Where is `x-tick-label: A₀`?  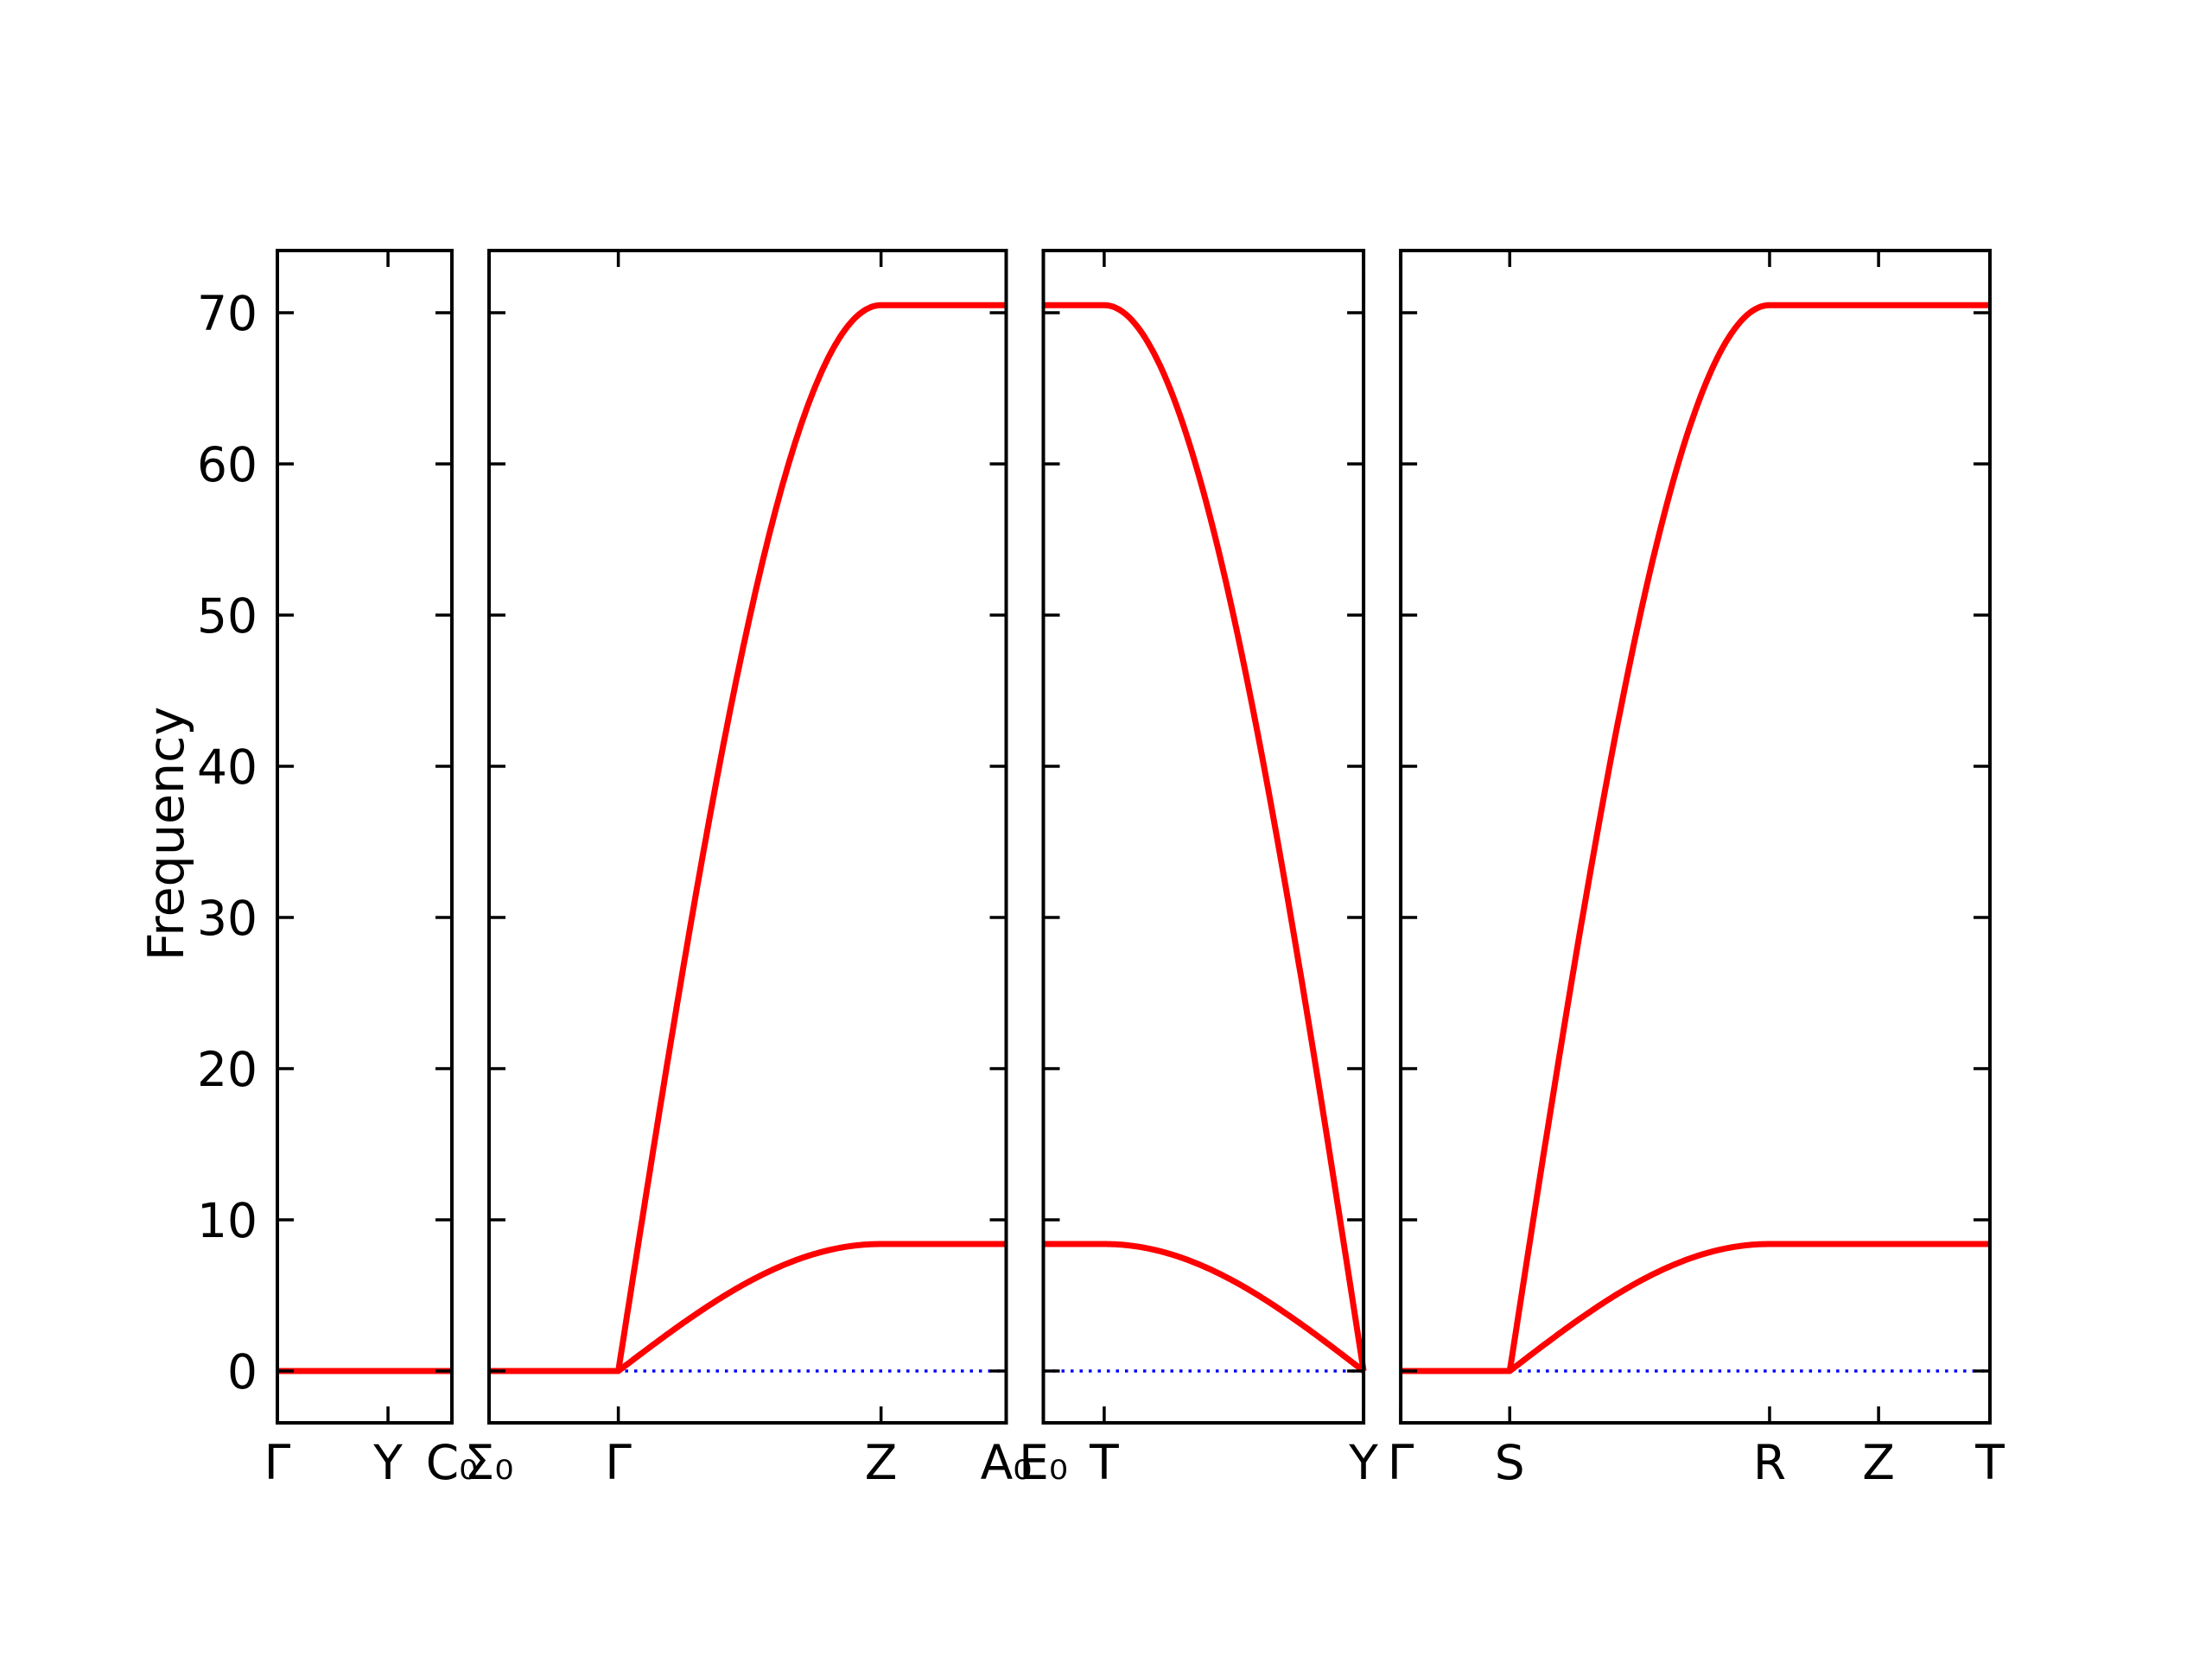
x-tick-label: A₀ is located at coordinates (1007, 1462).